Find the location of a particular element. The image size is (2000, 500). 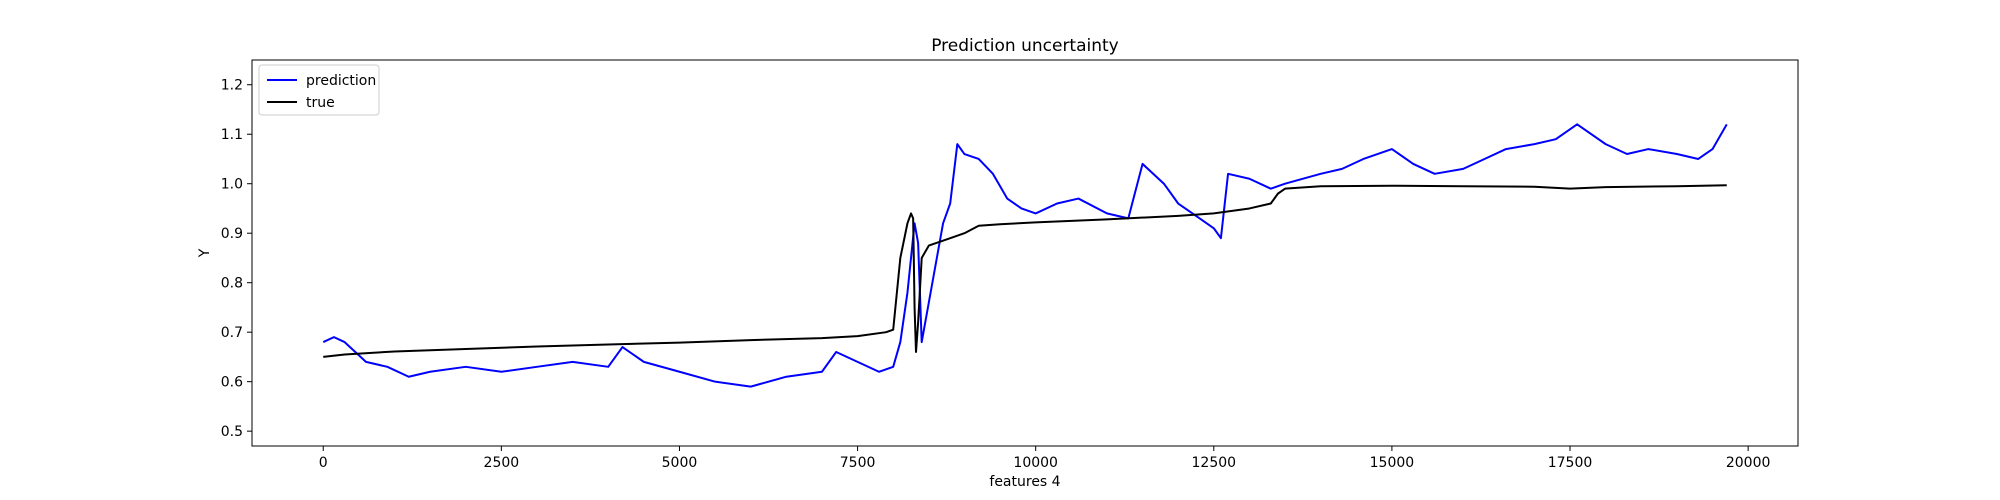

x-tick-label: 15000 is located at coordinates (1392, 463).